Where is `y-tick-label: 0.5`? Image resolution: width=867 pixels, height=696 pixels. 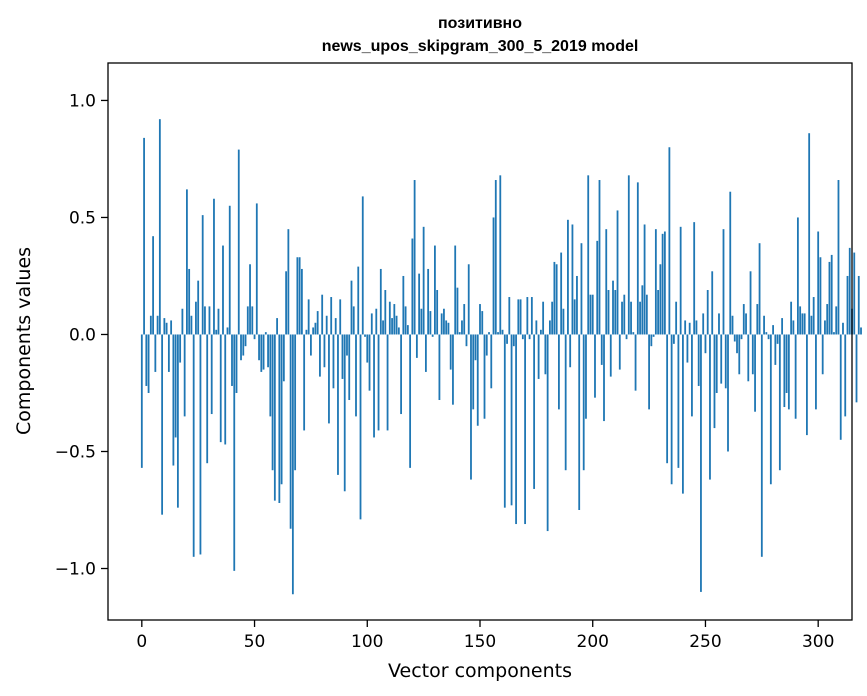
y-tick-label: 0.5 is located at coordinates (82, 218).